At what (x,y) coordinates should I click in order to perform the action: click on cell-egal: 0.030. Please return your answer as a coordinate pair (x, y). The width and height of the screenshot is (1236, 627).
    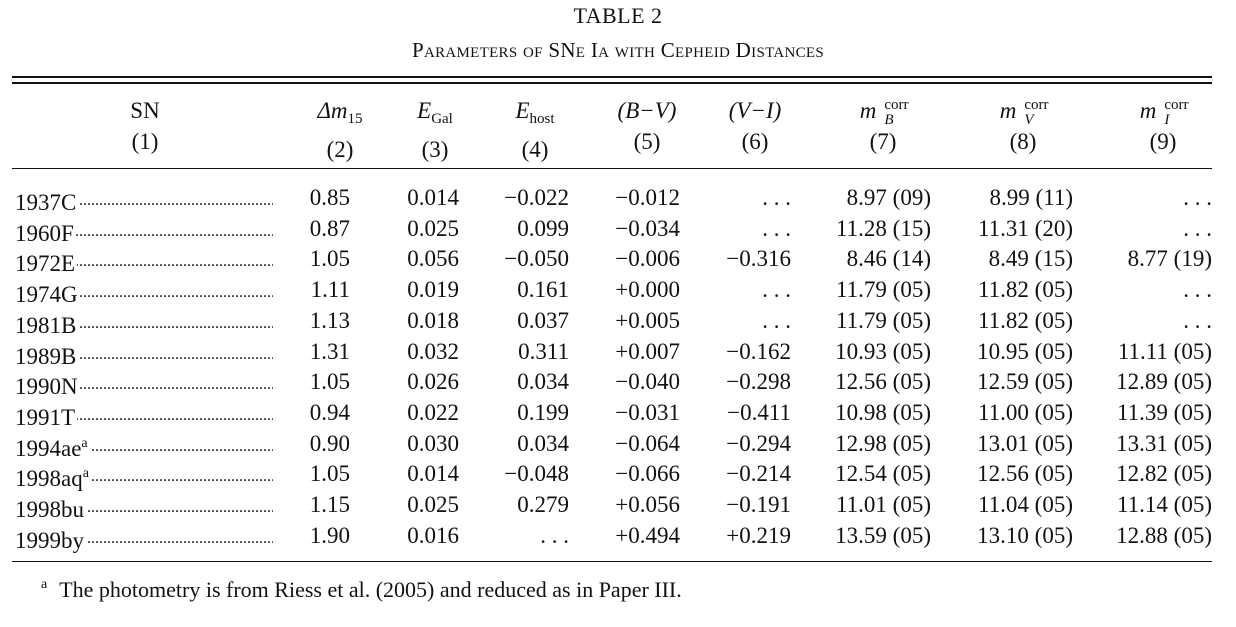
    Looking at the image, I should click on (433, 443).